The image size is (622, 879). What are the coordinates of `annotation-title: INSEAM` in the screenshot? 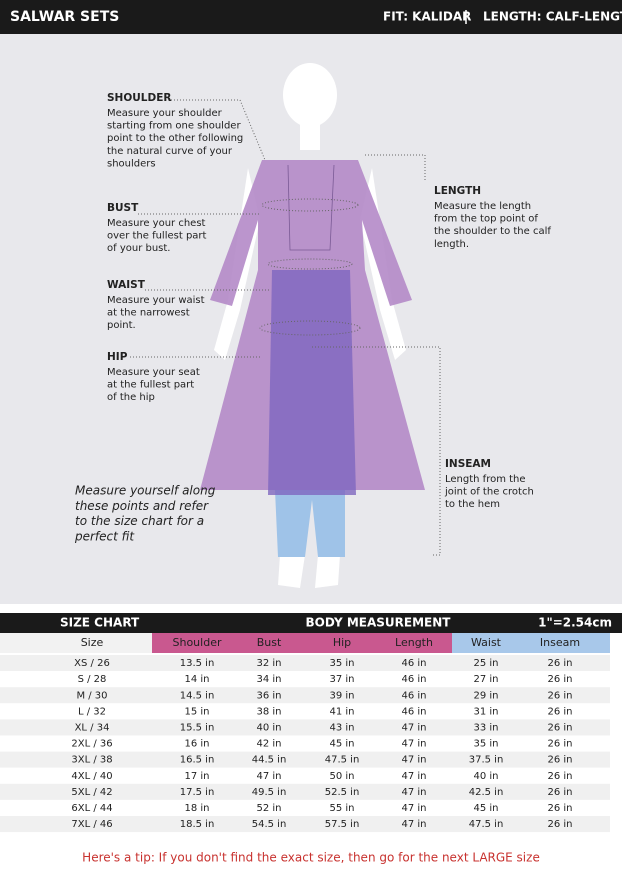 It's located at (468, 464).